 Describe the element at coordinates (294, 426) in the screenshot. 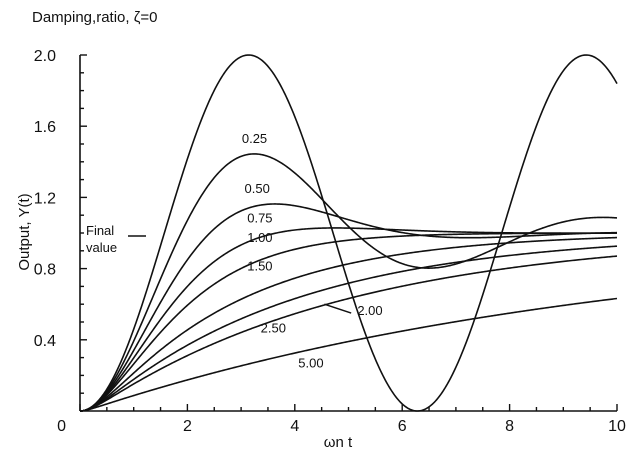

I see `x-tick-label: 4` at that location.